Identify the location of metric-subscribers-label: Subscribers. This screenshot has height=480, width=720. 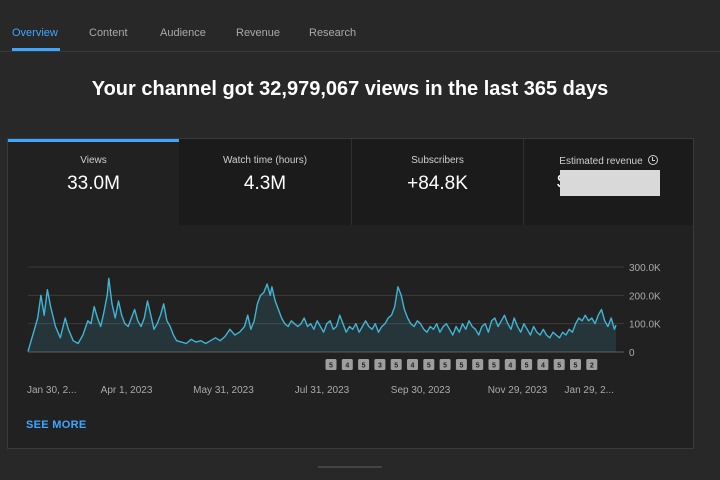
(437, 160).